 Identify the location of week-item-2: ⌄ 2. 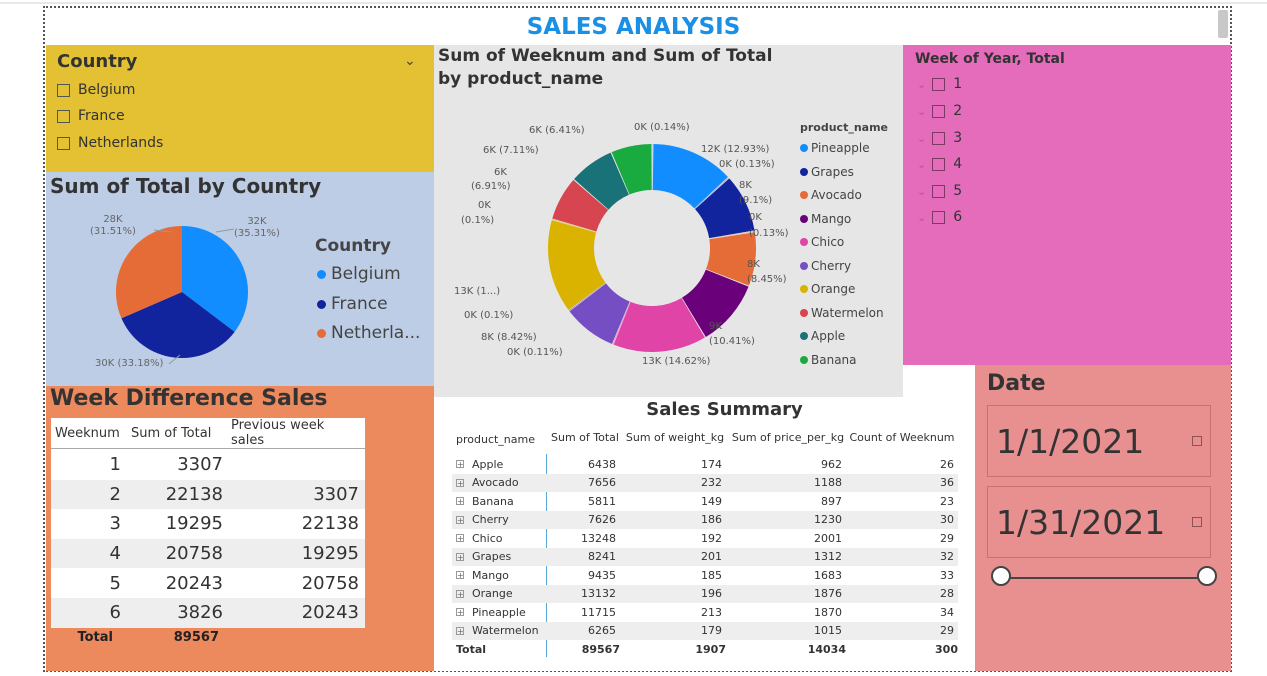
(939, 111).